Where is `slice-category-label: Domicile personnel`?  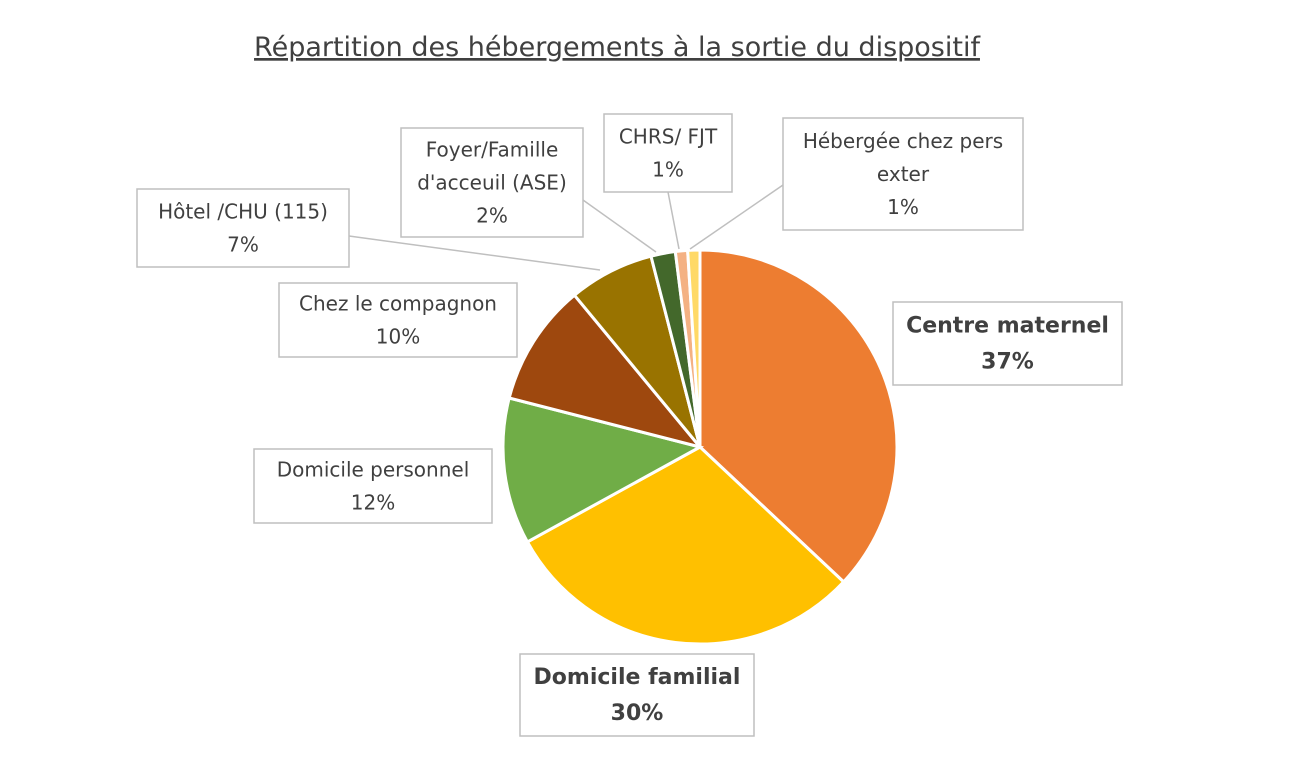 slice-category-label: Domicile personnel is located at coordinates (373, 470).